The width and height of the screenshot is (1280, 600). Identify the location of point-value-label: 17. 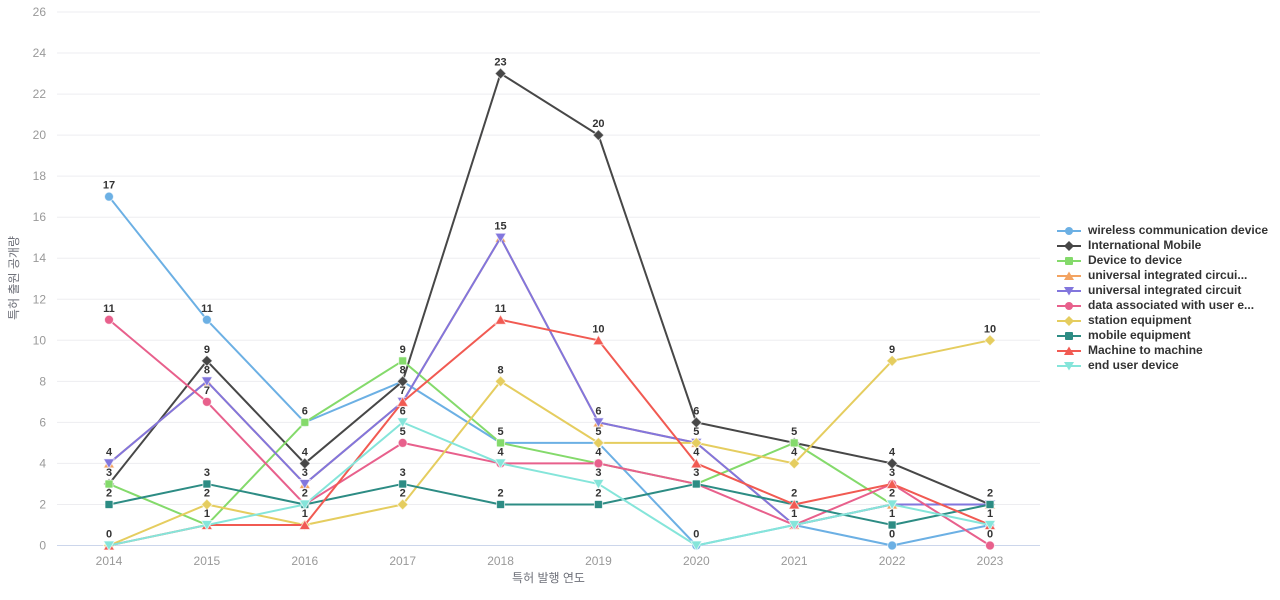
(109, 186).